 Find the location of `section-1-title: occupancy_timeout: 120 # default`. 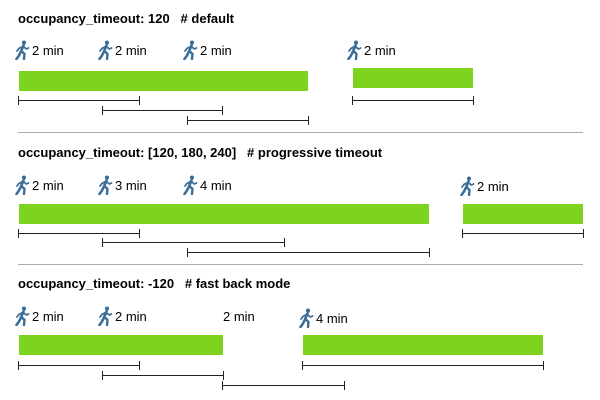

section-1-title: occupancy_timeout: 120 # default is located at coordinates (126, 18).